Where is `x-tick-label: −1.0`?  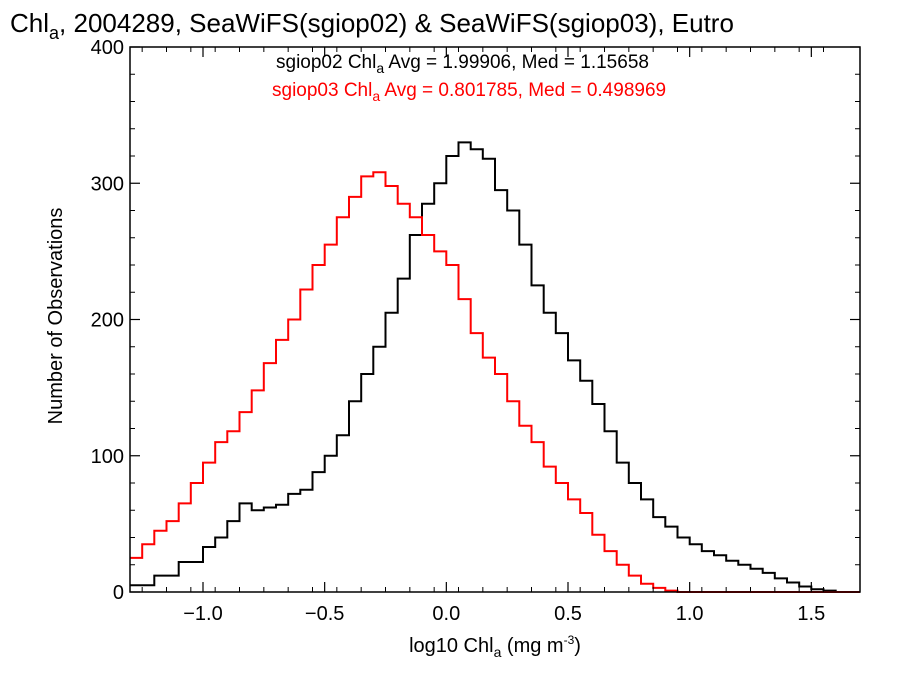 x-tick-label: −1.0 is located at coordinates (202, 614).